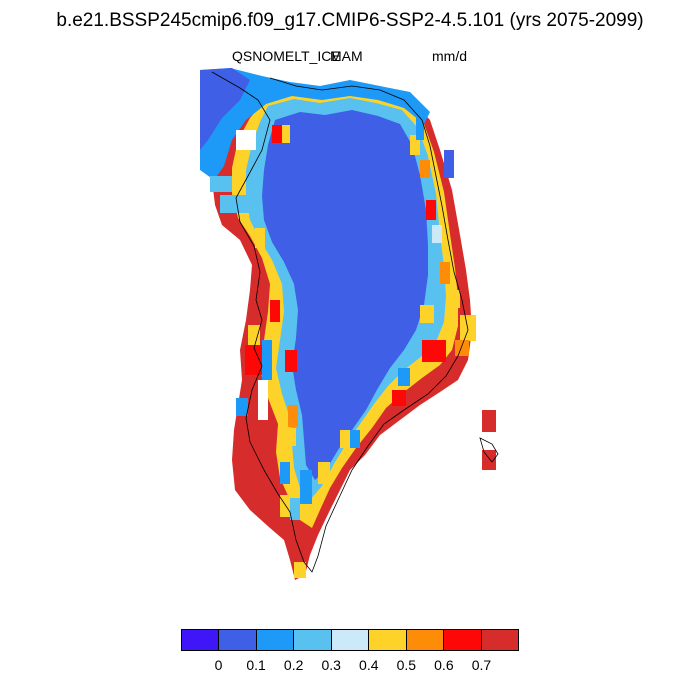 The height and width of the screenshot is (700, 700). Describe the element at coordinates (444, 665) in the screenshot. I see `colorbar-tick-label: 0.6` at that location.